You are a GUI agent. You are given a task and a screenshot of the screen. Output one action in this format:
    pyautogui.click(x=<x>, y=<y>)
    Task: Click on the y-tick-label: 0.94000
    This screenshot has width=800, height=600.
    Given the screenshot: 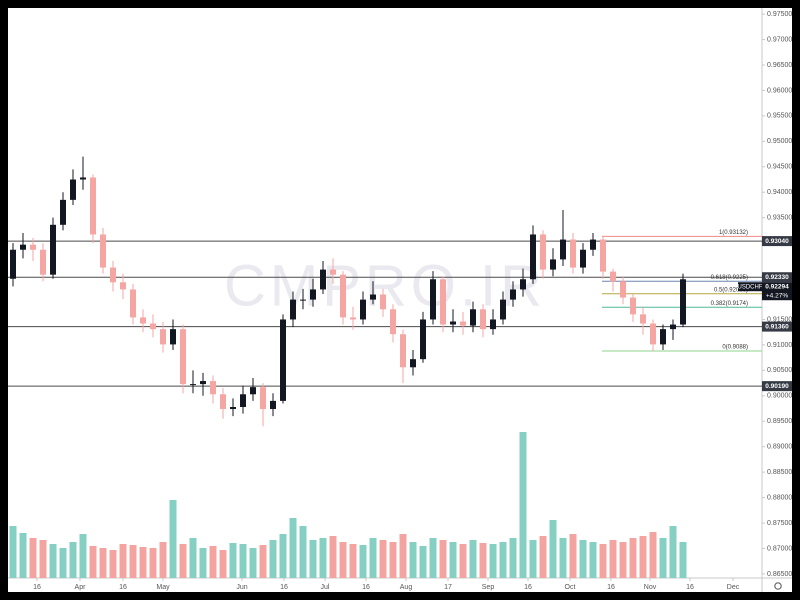 What is the action you would take?
    pyautogui.click(x=779, y=192)
    